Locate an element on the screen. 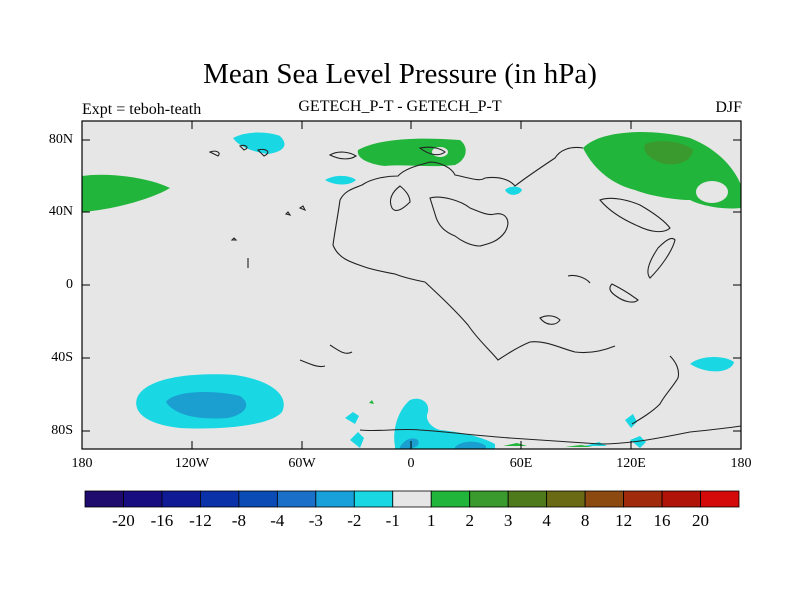 The width and height of the screenshot is (800, 600). colorbar-label: 1 is located at coordinates (431, 520).